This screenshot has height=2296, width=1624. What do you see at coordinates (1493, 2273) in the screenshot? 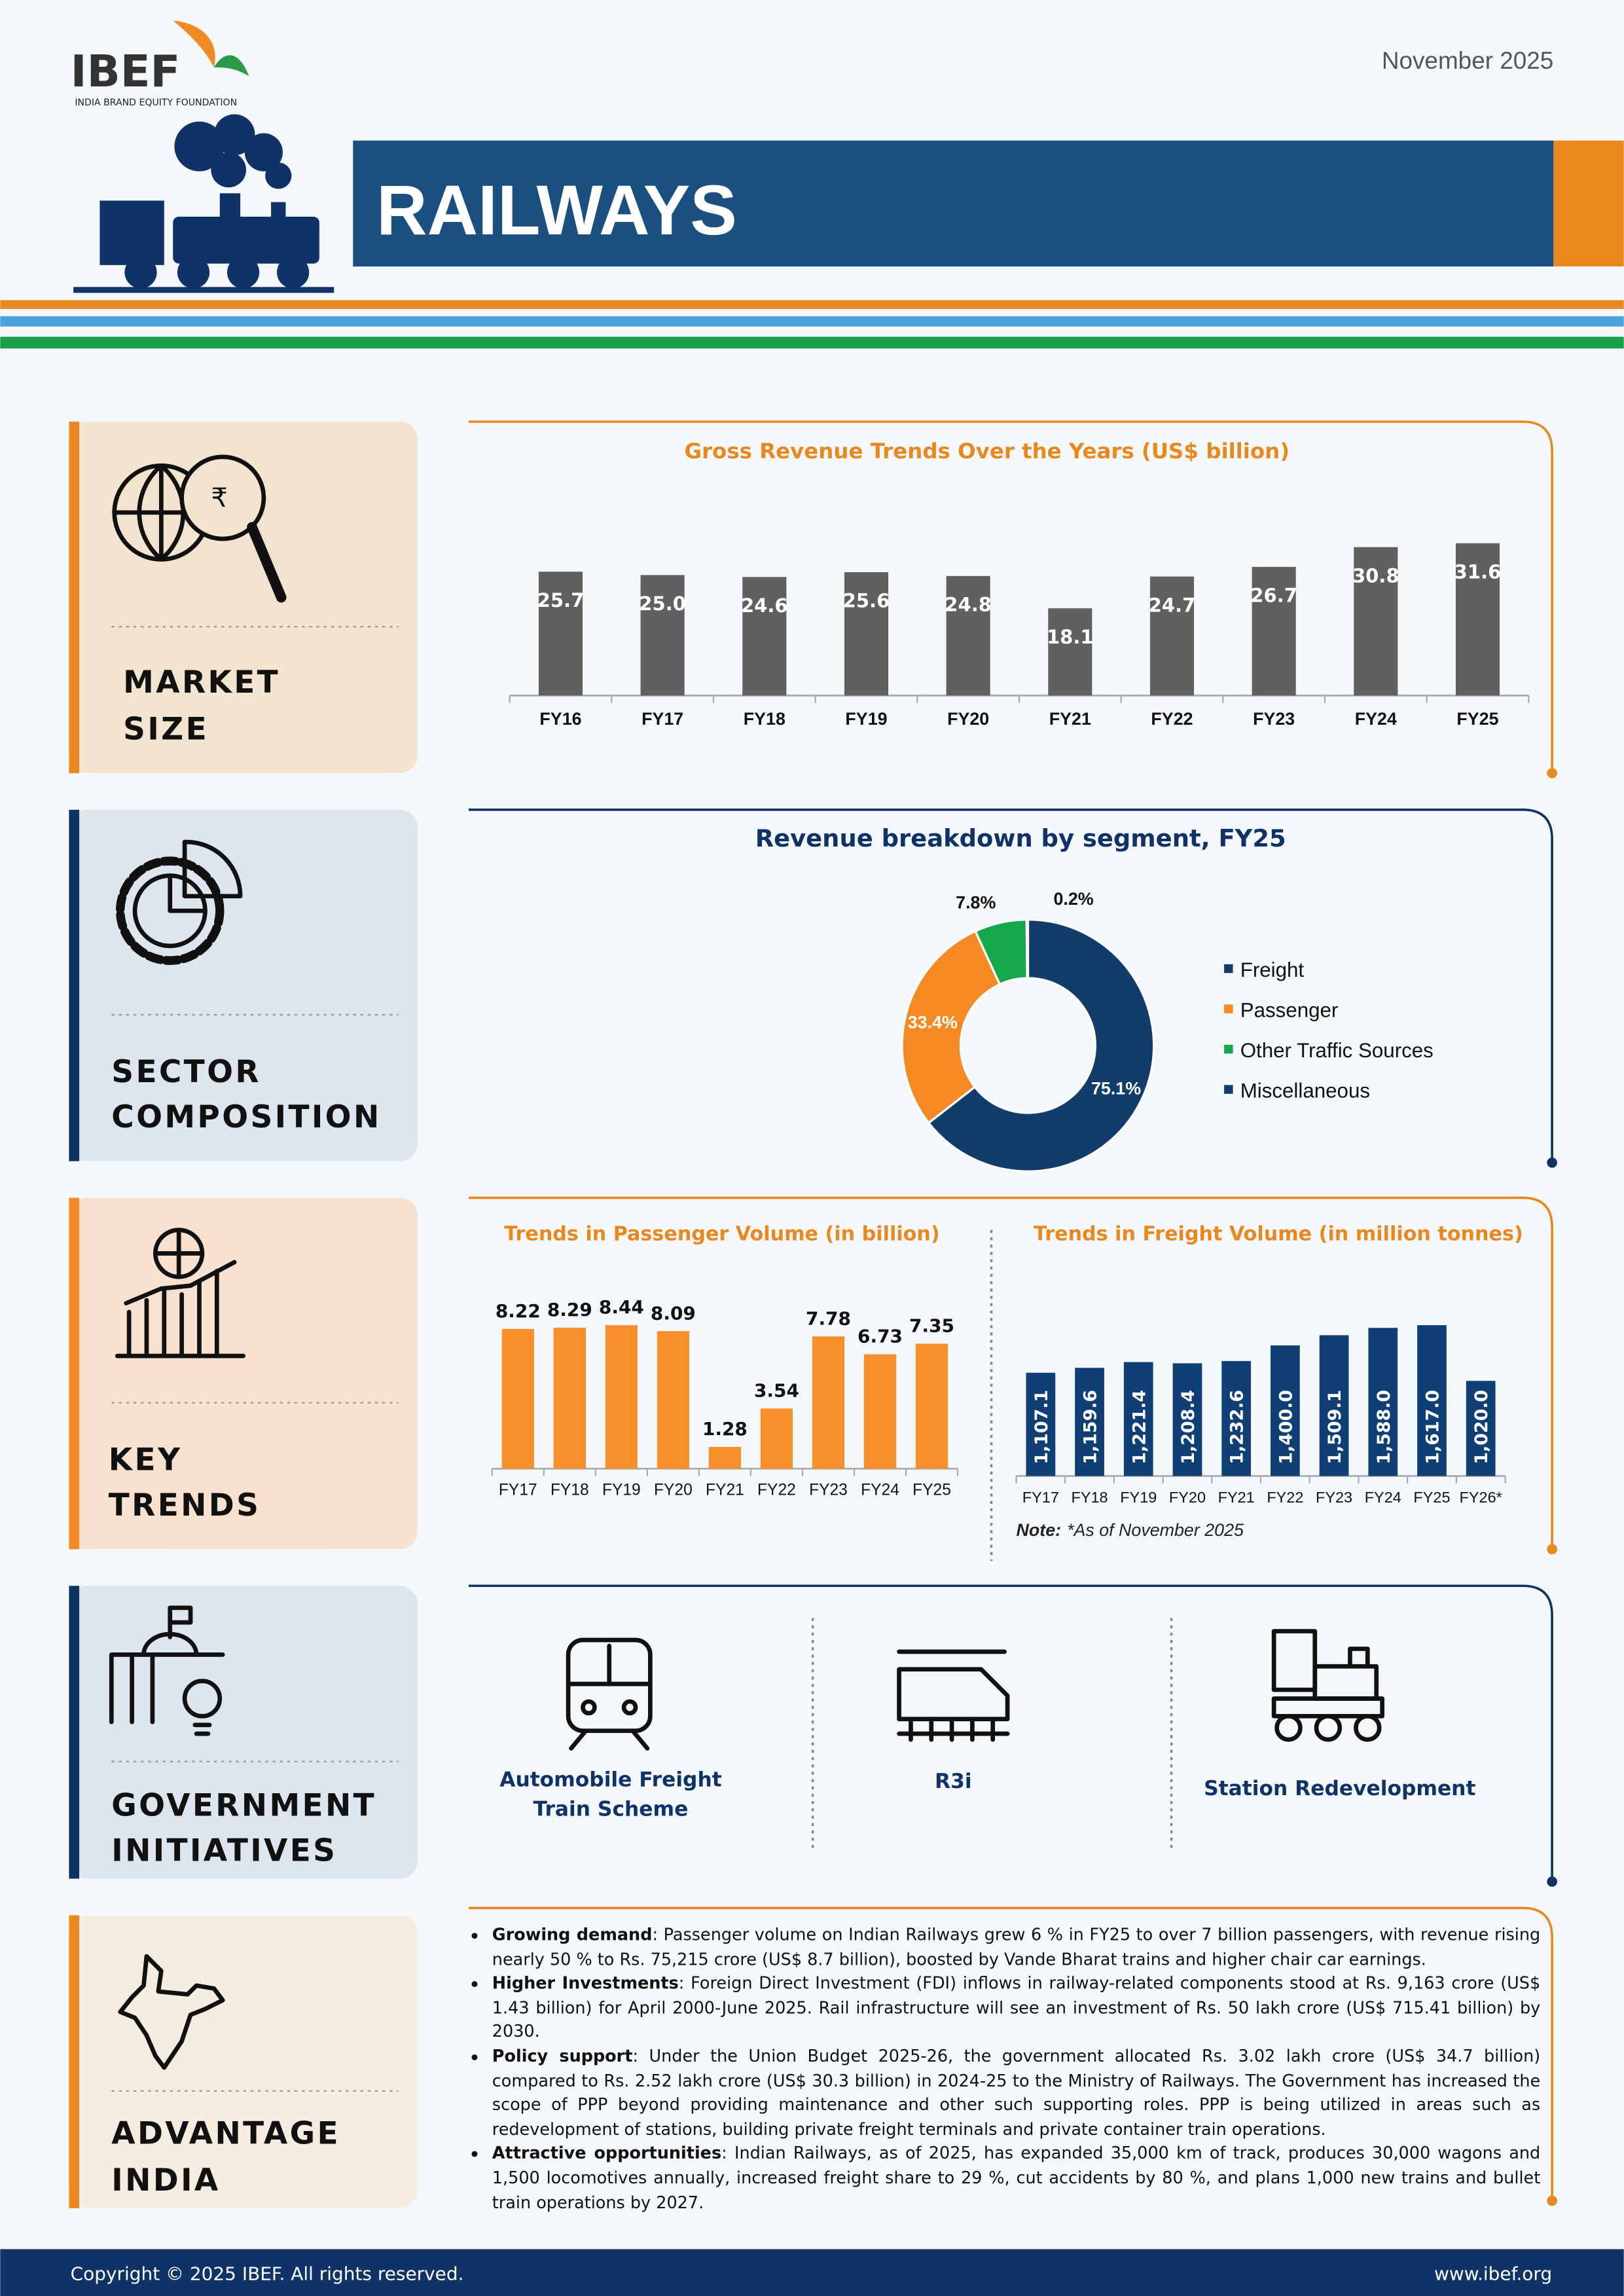
I see `footer-url: www.ibef.org` at bounding box center [1493, 2273].